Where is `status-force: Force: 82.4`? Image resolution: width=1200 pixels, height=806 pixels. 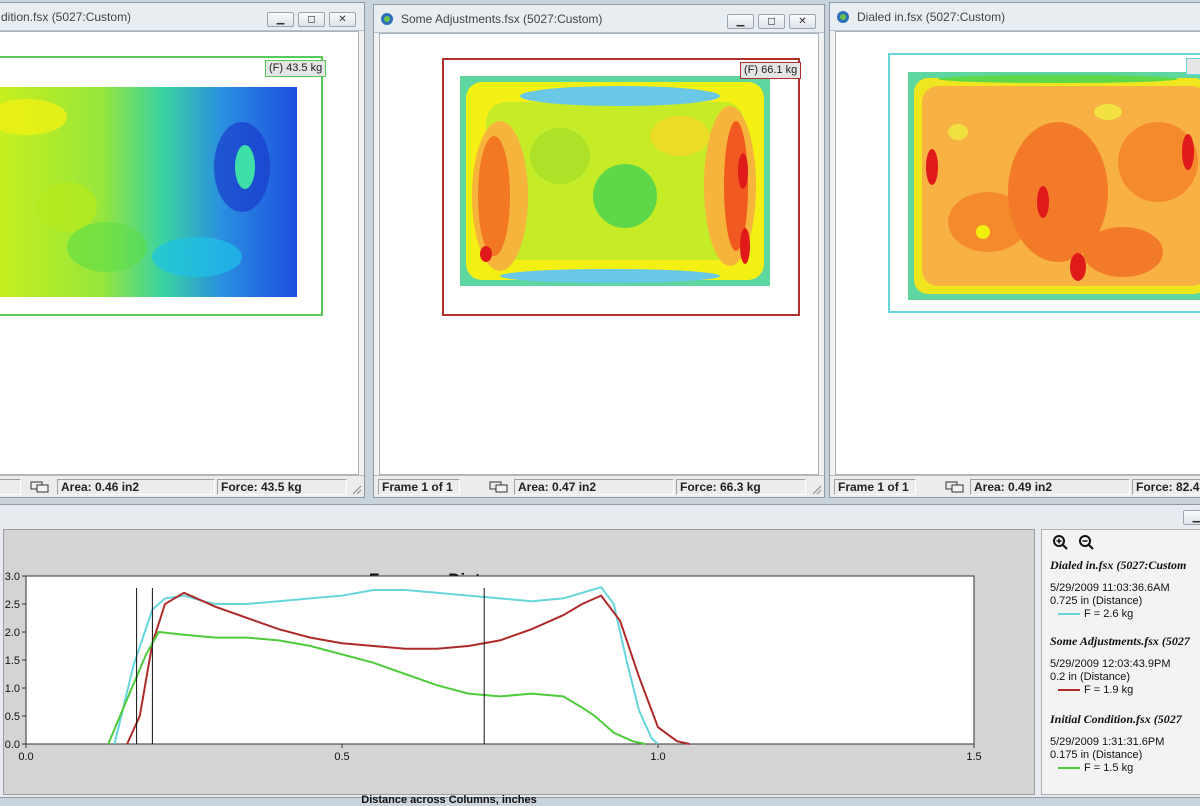
status-force: Force: 82.4 is located at coordinates (1166, 487).